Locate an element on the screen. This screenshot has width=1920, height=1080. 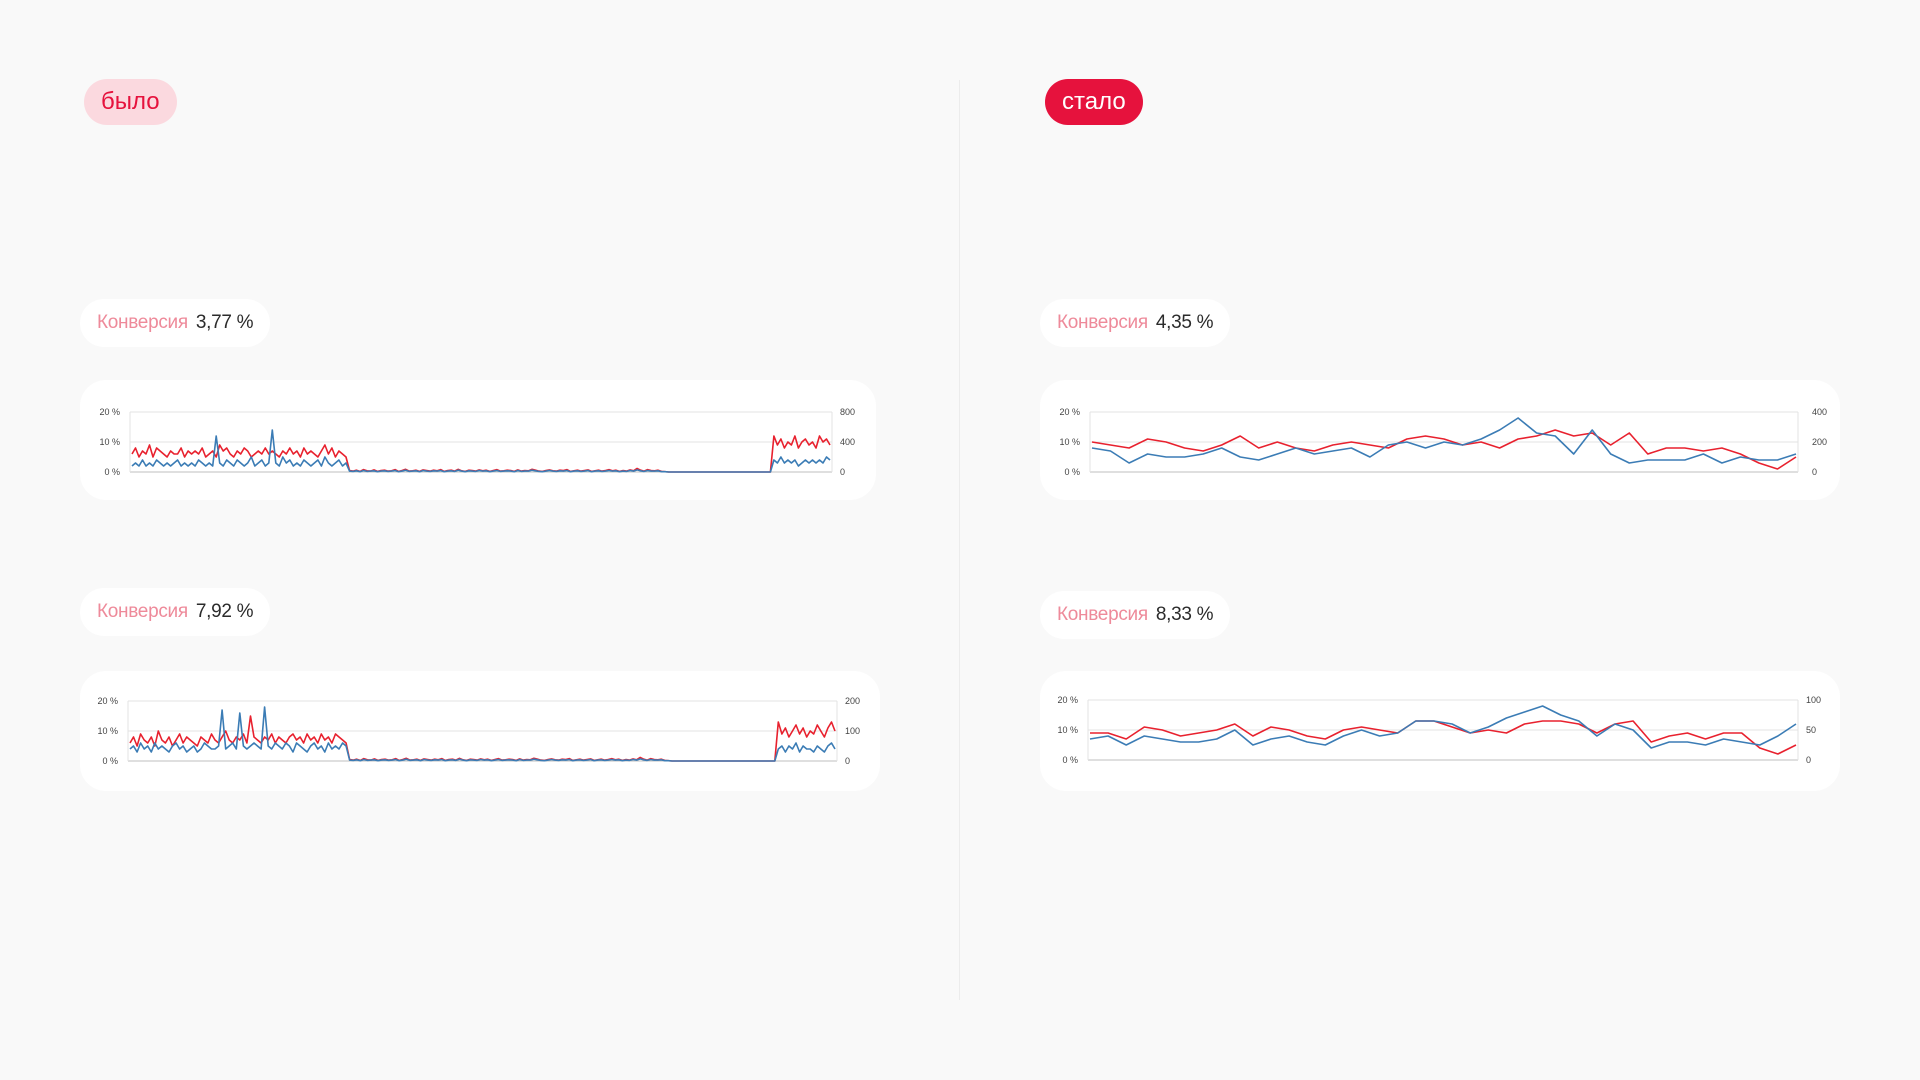
chart-card-after-2: 20 % 10 % 0 % 100 50 0 is located at coordinates (1440, 731).